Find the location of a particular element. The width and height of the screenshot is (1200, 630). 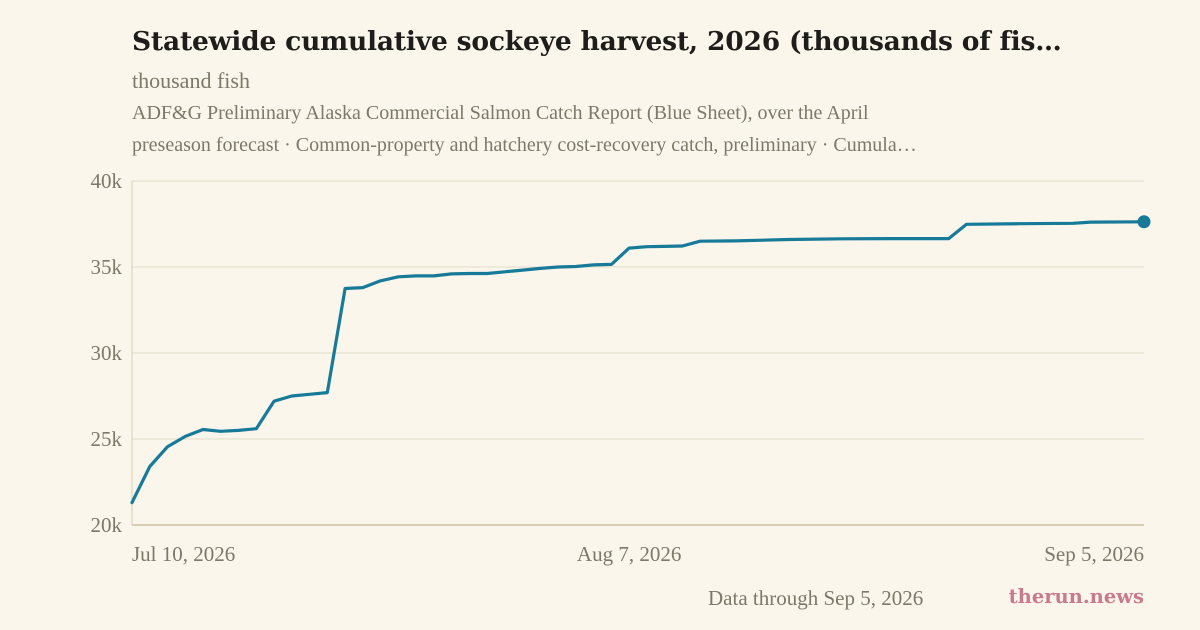

y-tick-label: 25k is located at coordinates (107, 439).